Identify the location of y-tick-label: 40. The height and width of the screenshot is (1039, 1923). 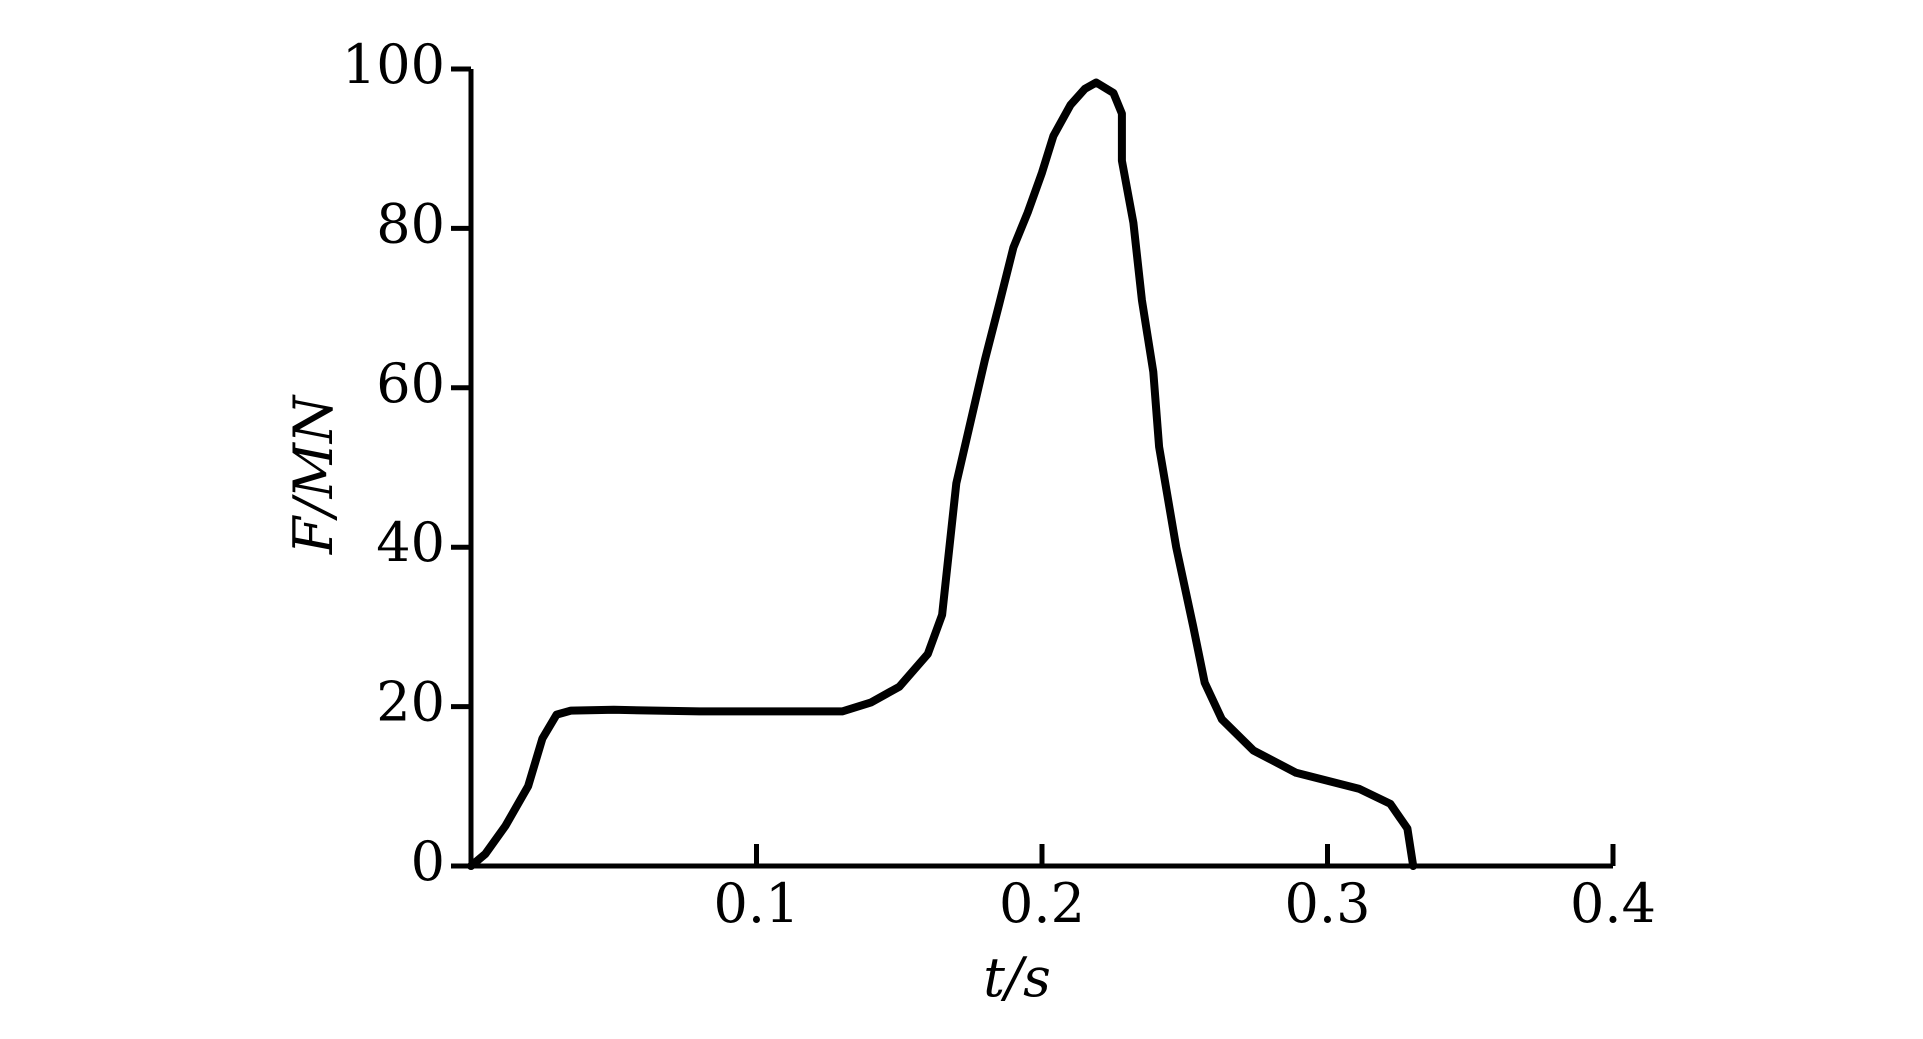
(410, 542).